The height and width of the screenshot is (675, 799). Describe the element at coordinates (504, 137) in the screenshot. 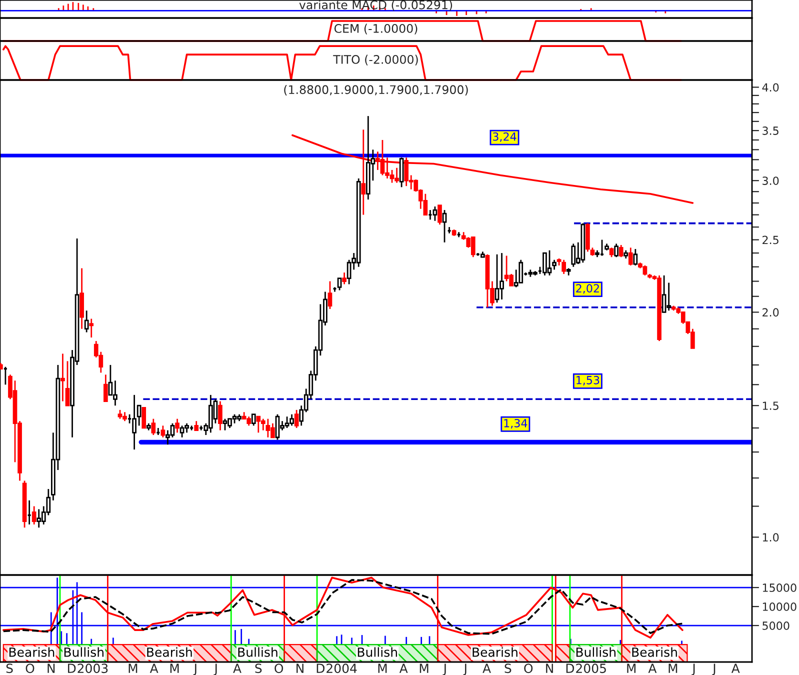

I see `annotation: 3,24` at that location.